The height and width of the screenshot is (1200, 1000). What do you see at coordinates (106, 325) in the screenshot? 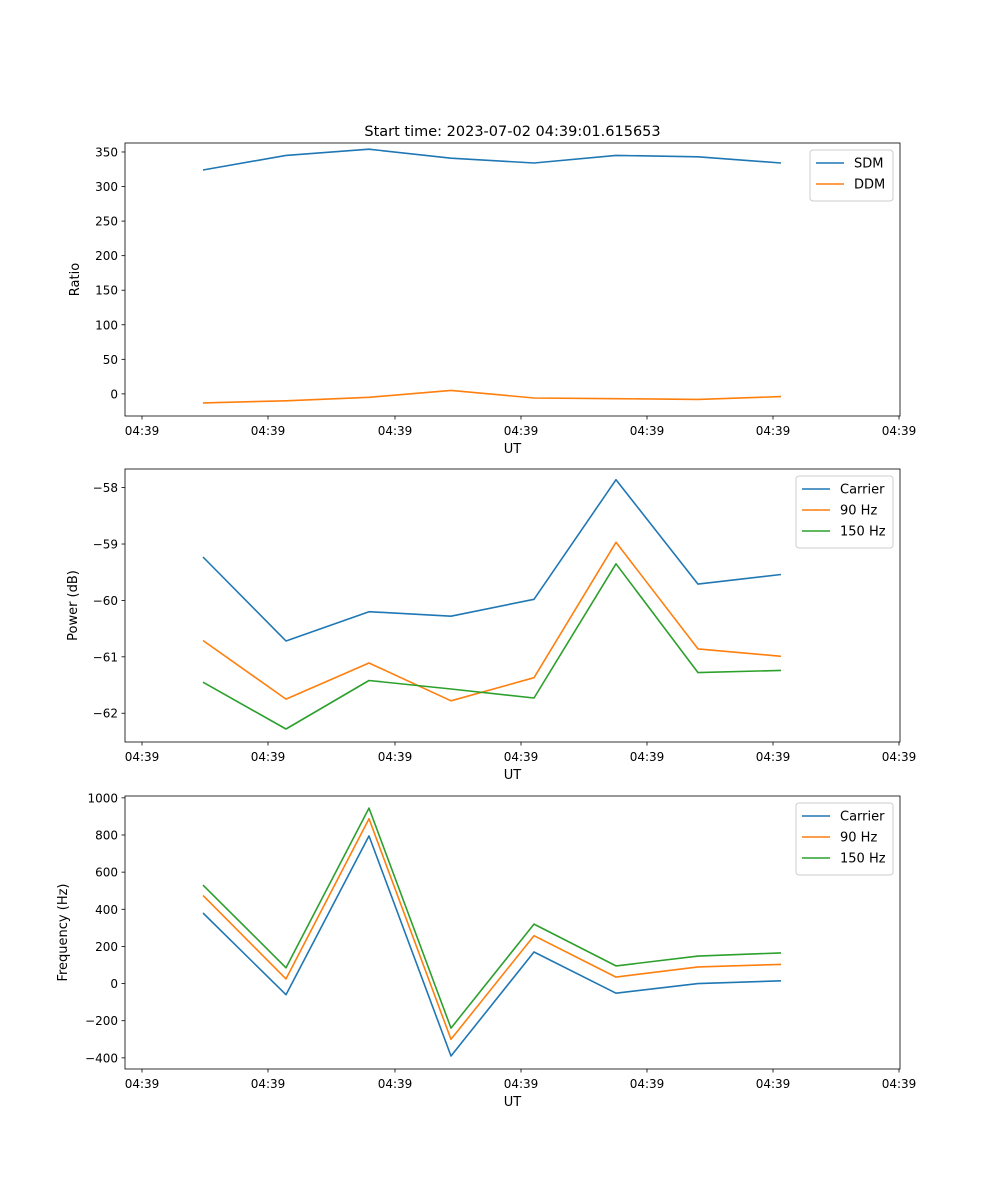
I see `y-tick-label: 100` at bounding box center [106, 325].